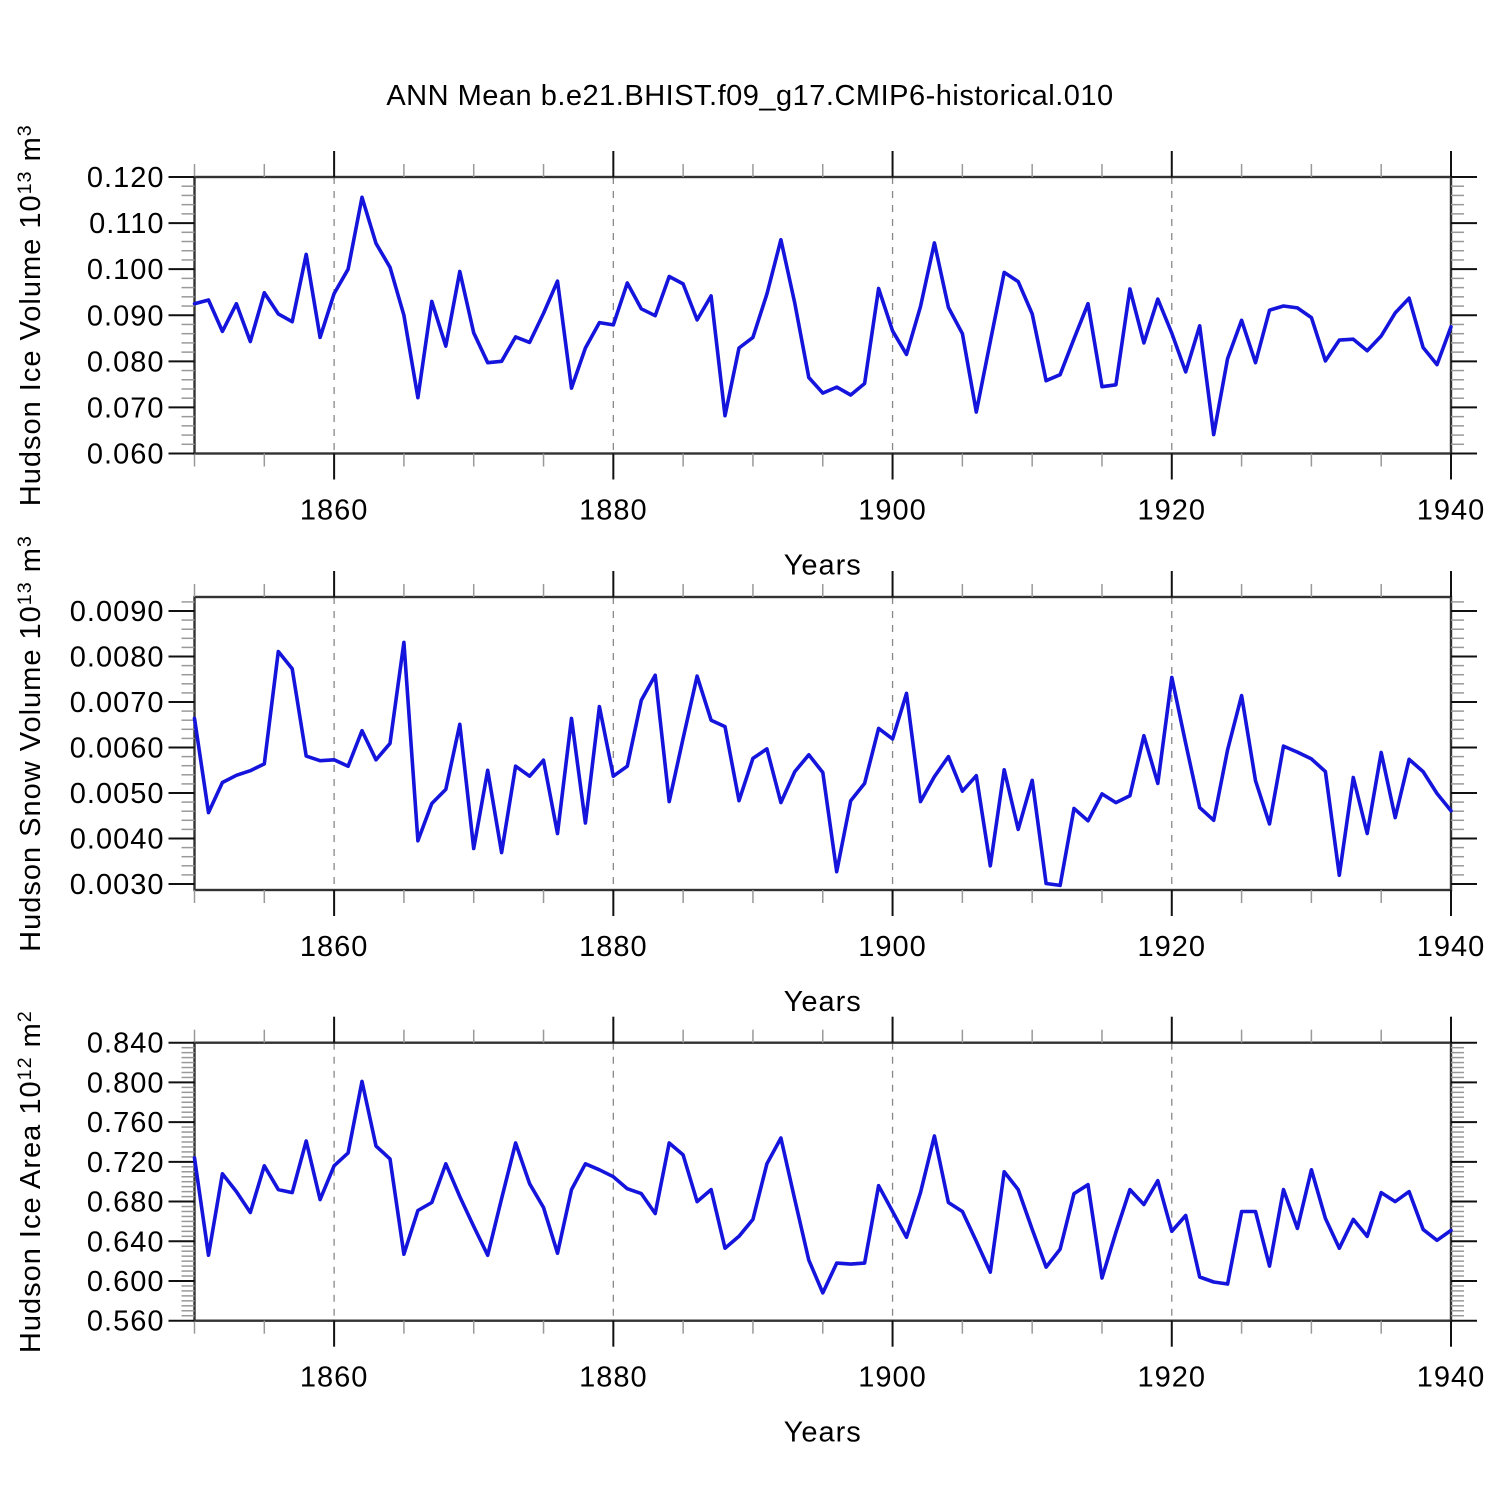  What do you see at coordinates (126, 178) in the screenshot?
I see `y-tick-label: 0.120` at bounding box center [126, 178].